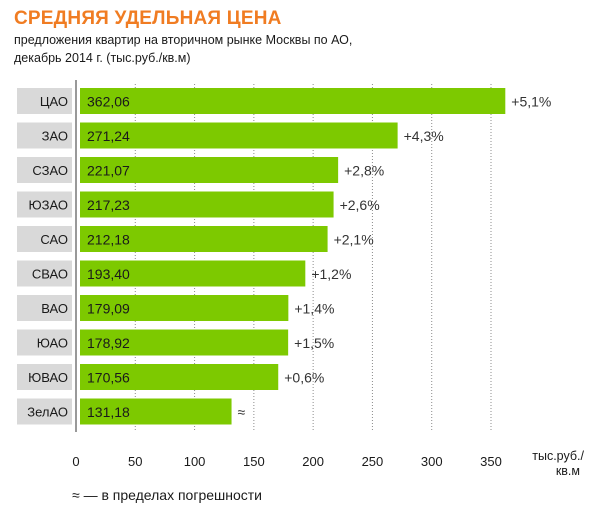 The height and width of the screenshot is (529, 600). What do you see at coordinates (313, 461) in the screenshot?
I see `x-tick-label: 200` at bounding box center [313, 461].